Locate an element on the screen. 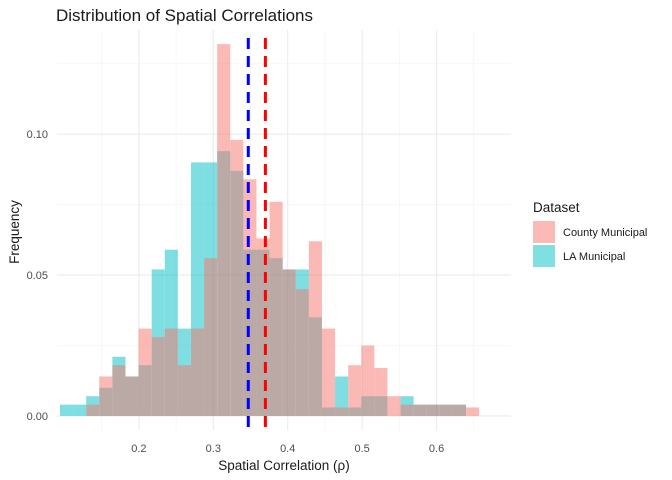 The image size is (672, 480). x-axis-ticks: 0.2 0.3 0.4 0.5 0.6 is located at coordinates (287, 449).